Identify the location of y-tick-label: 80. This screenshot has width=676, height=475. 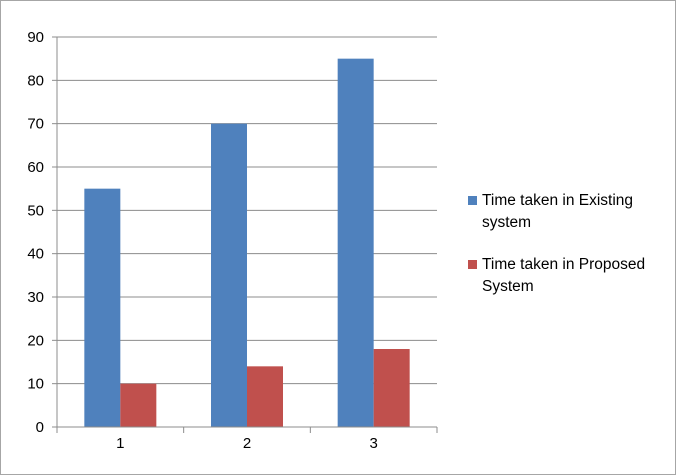
(35, 80).